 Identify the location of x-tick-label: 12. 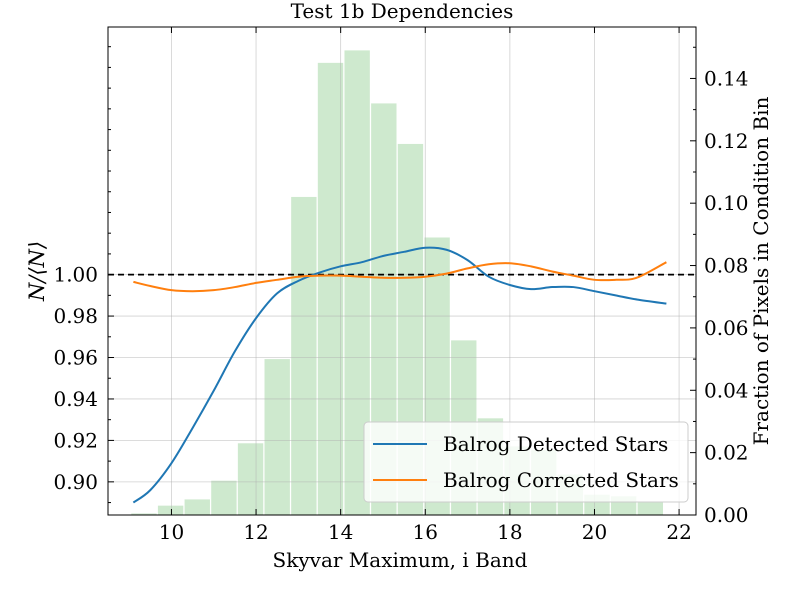
(255, 532).